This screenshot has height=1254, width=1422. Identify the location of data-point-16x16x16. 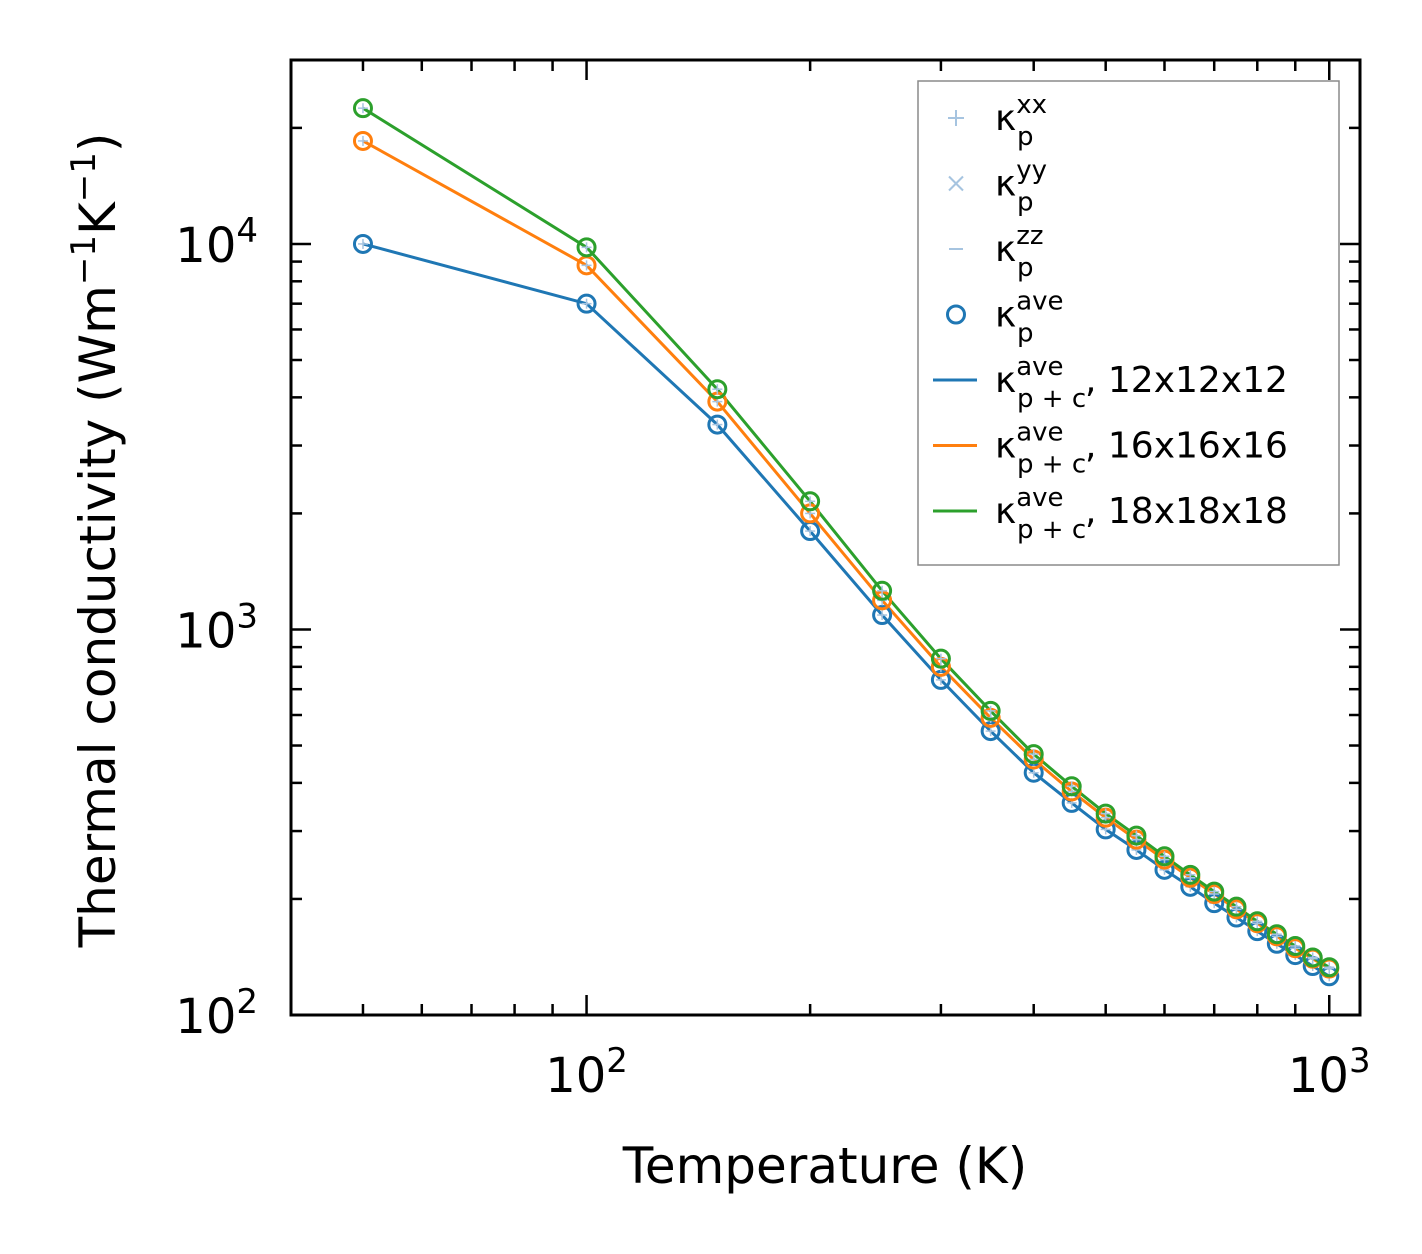
(362, 140).